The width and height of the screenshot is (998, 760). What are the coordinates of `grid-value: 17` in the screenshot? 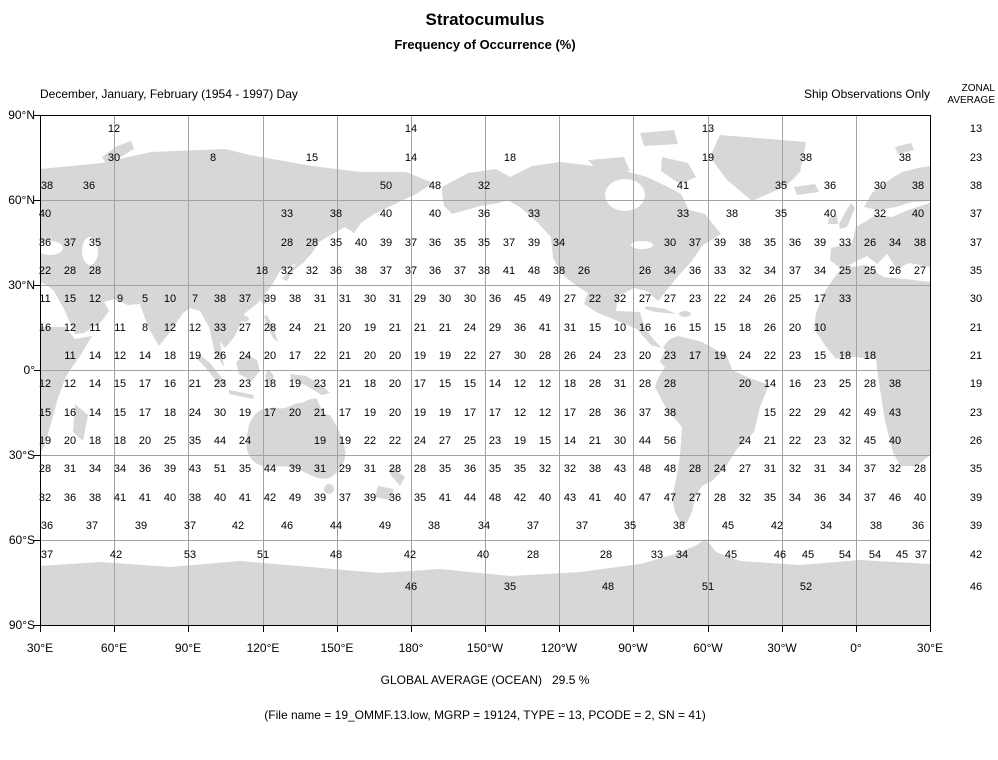 It's located at (420, 384).